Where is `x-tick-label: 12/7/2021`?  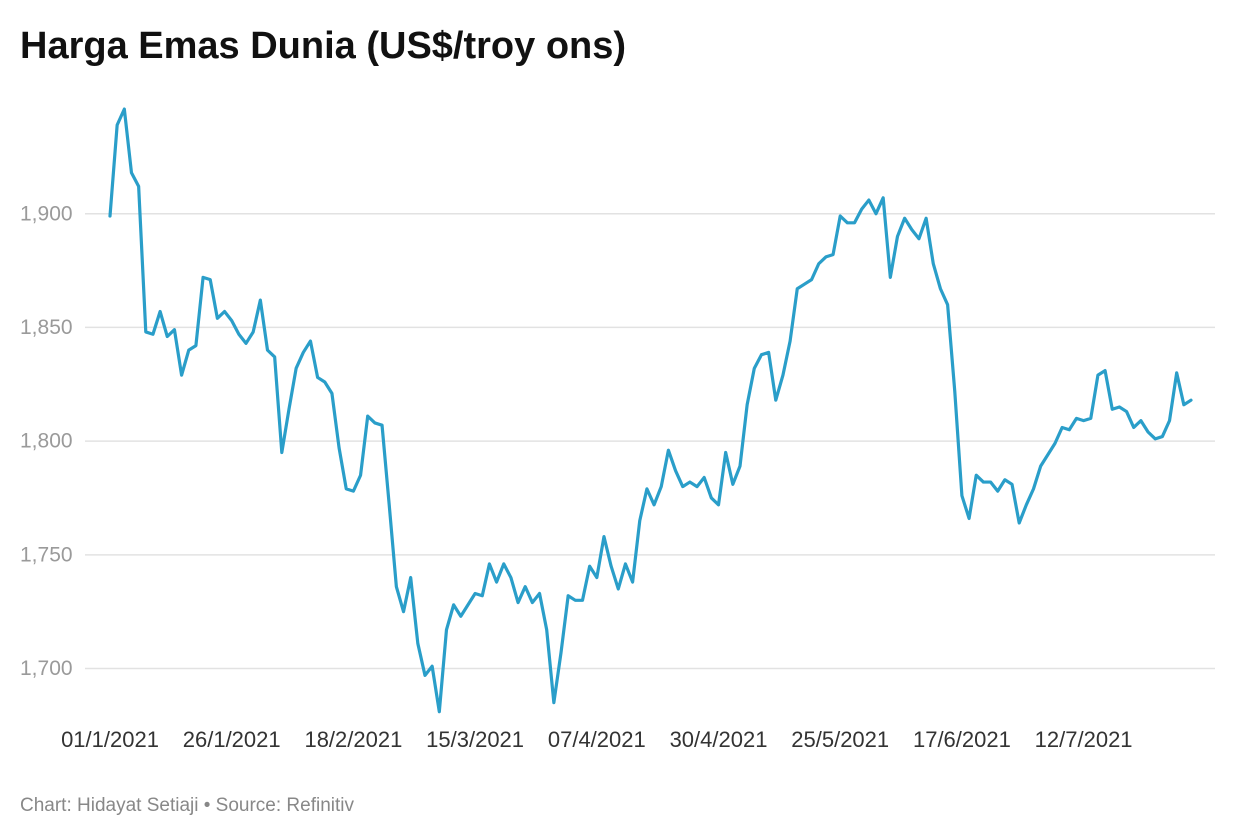 x-tick-label: 12/7/2021 is located at coordinates (1084, 739).